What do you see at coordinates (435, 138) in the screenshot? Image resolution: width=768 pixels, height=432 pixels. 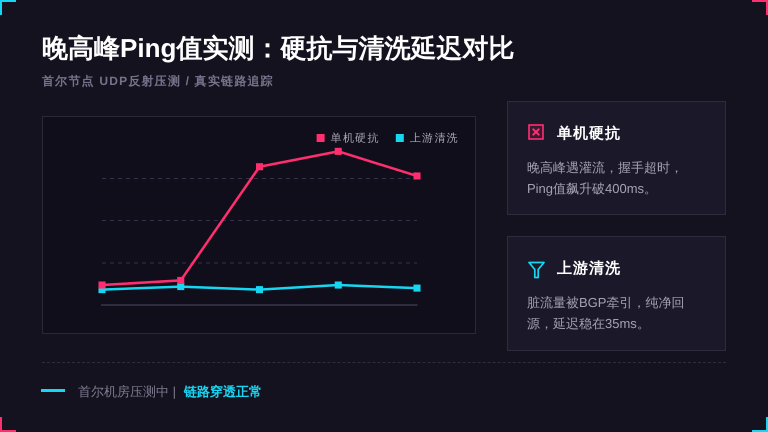 I see `legend-label: 上游清洗` at bounding box center [435, 138].